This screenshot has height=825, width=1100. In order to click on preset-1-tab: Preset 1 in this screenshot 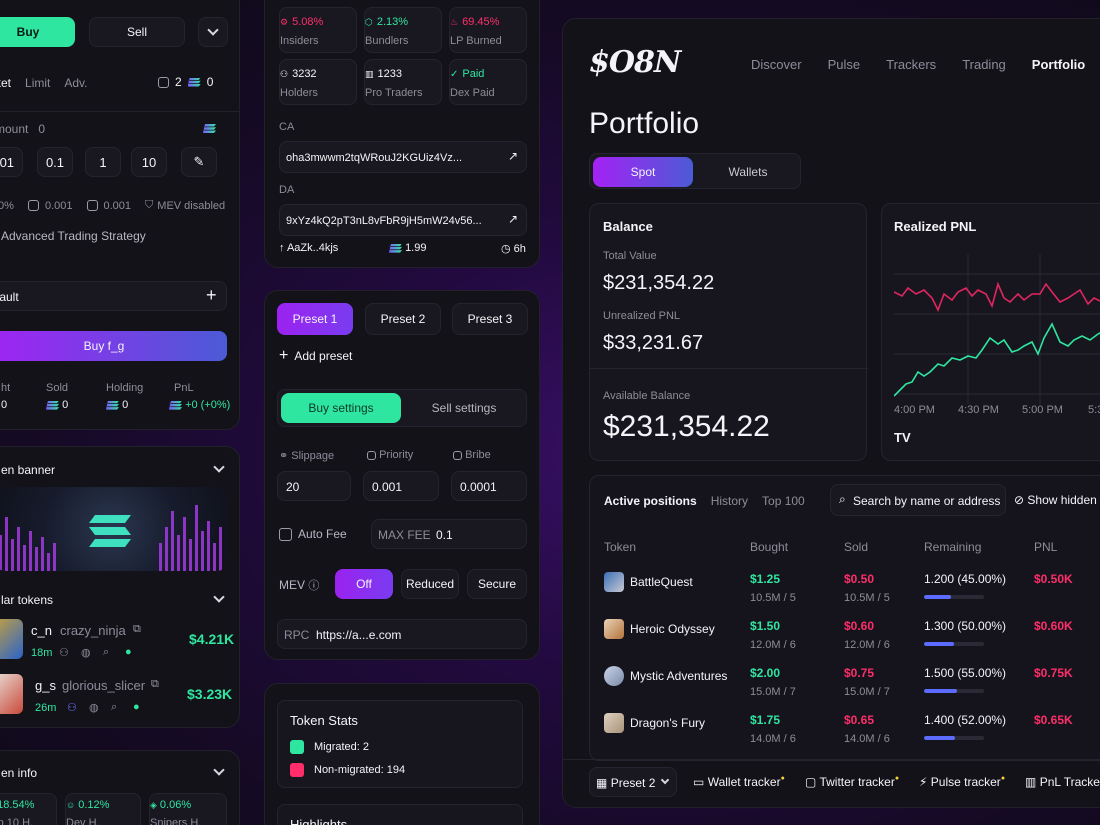, I will do `click(315, 319)`.